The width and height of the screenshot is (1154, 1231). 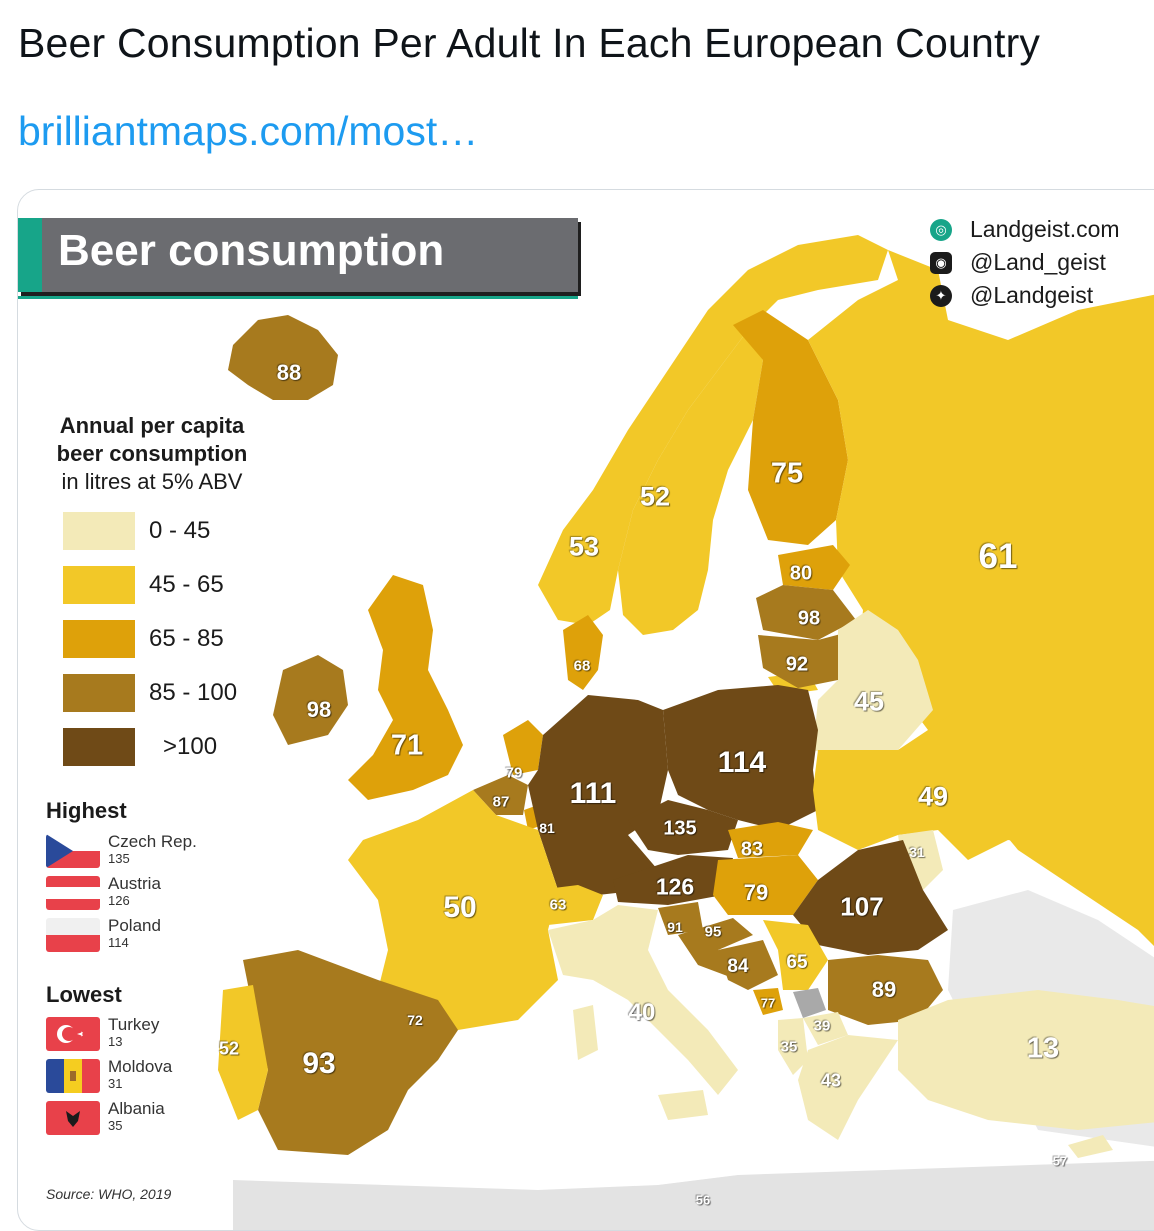 I want to click on legend-title-line3: in litres at 5% ABV, so click(x=152, y=481).